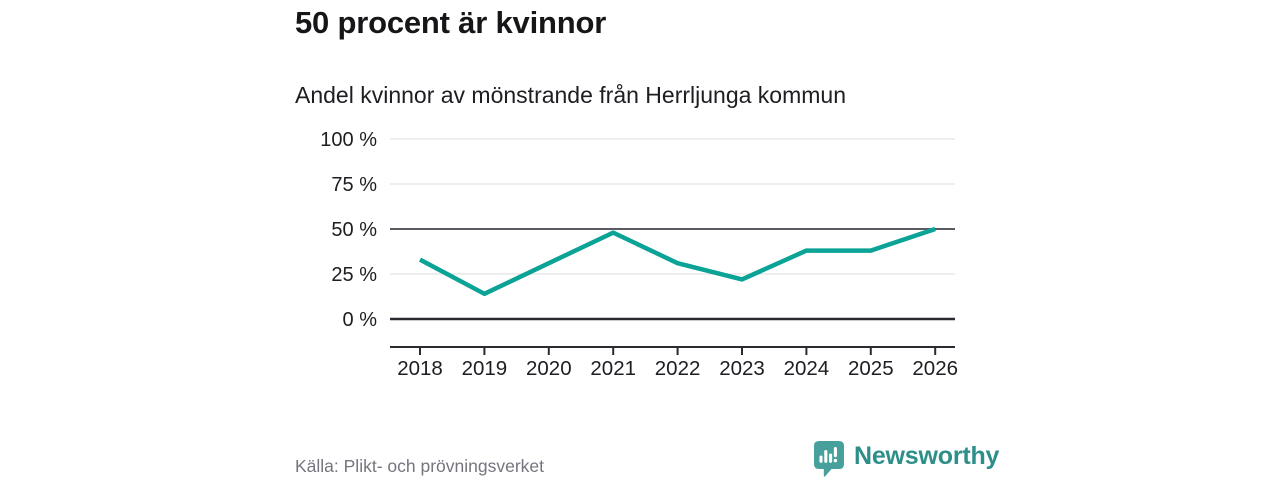  I want to click on speech-bubble-bar-chart-icon, so click(829, 459).